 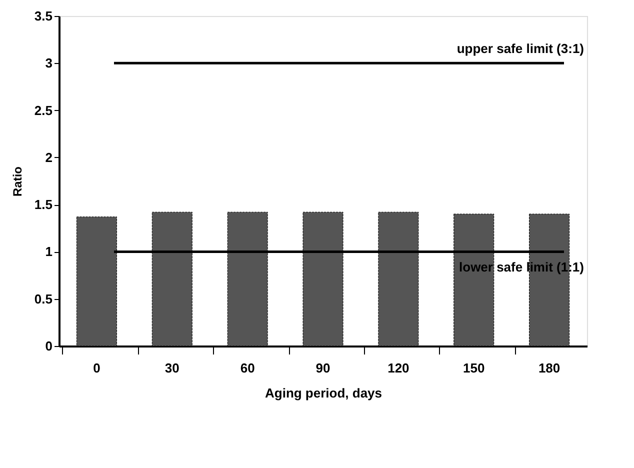 What do you see at coordinates (520, 48) in the screenshot?
I see `ref-line-label: upper safe limit (3:1)` at bounding box center [520, 48].